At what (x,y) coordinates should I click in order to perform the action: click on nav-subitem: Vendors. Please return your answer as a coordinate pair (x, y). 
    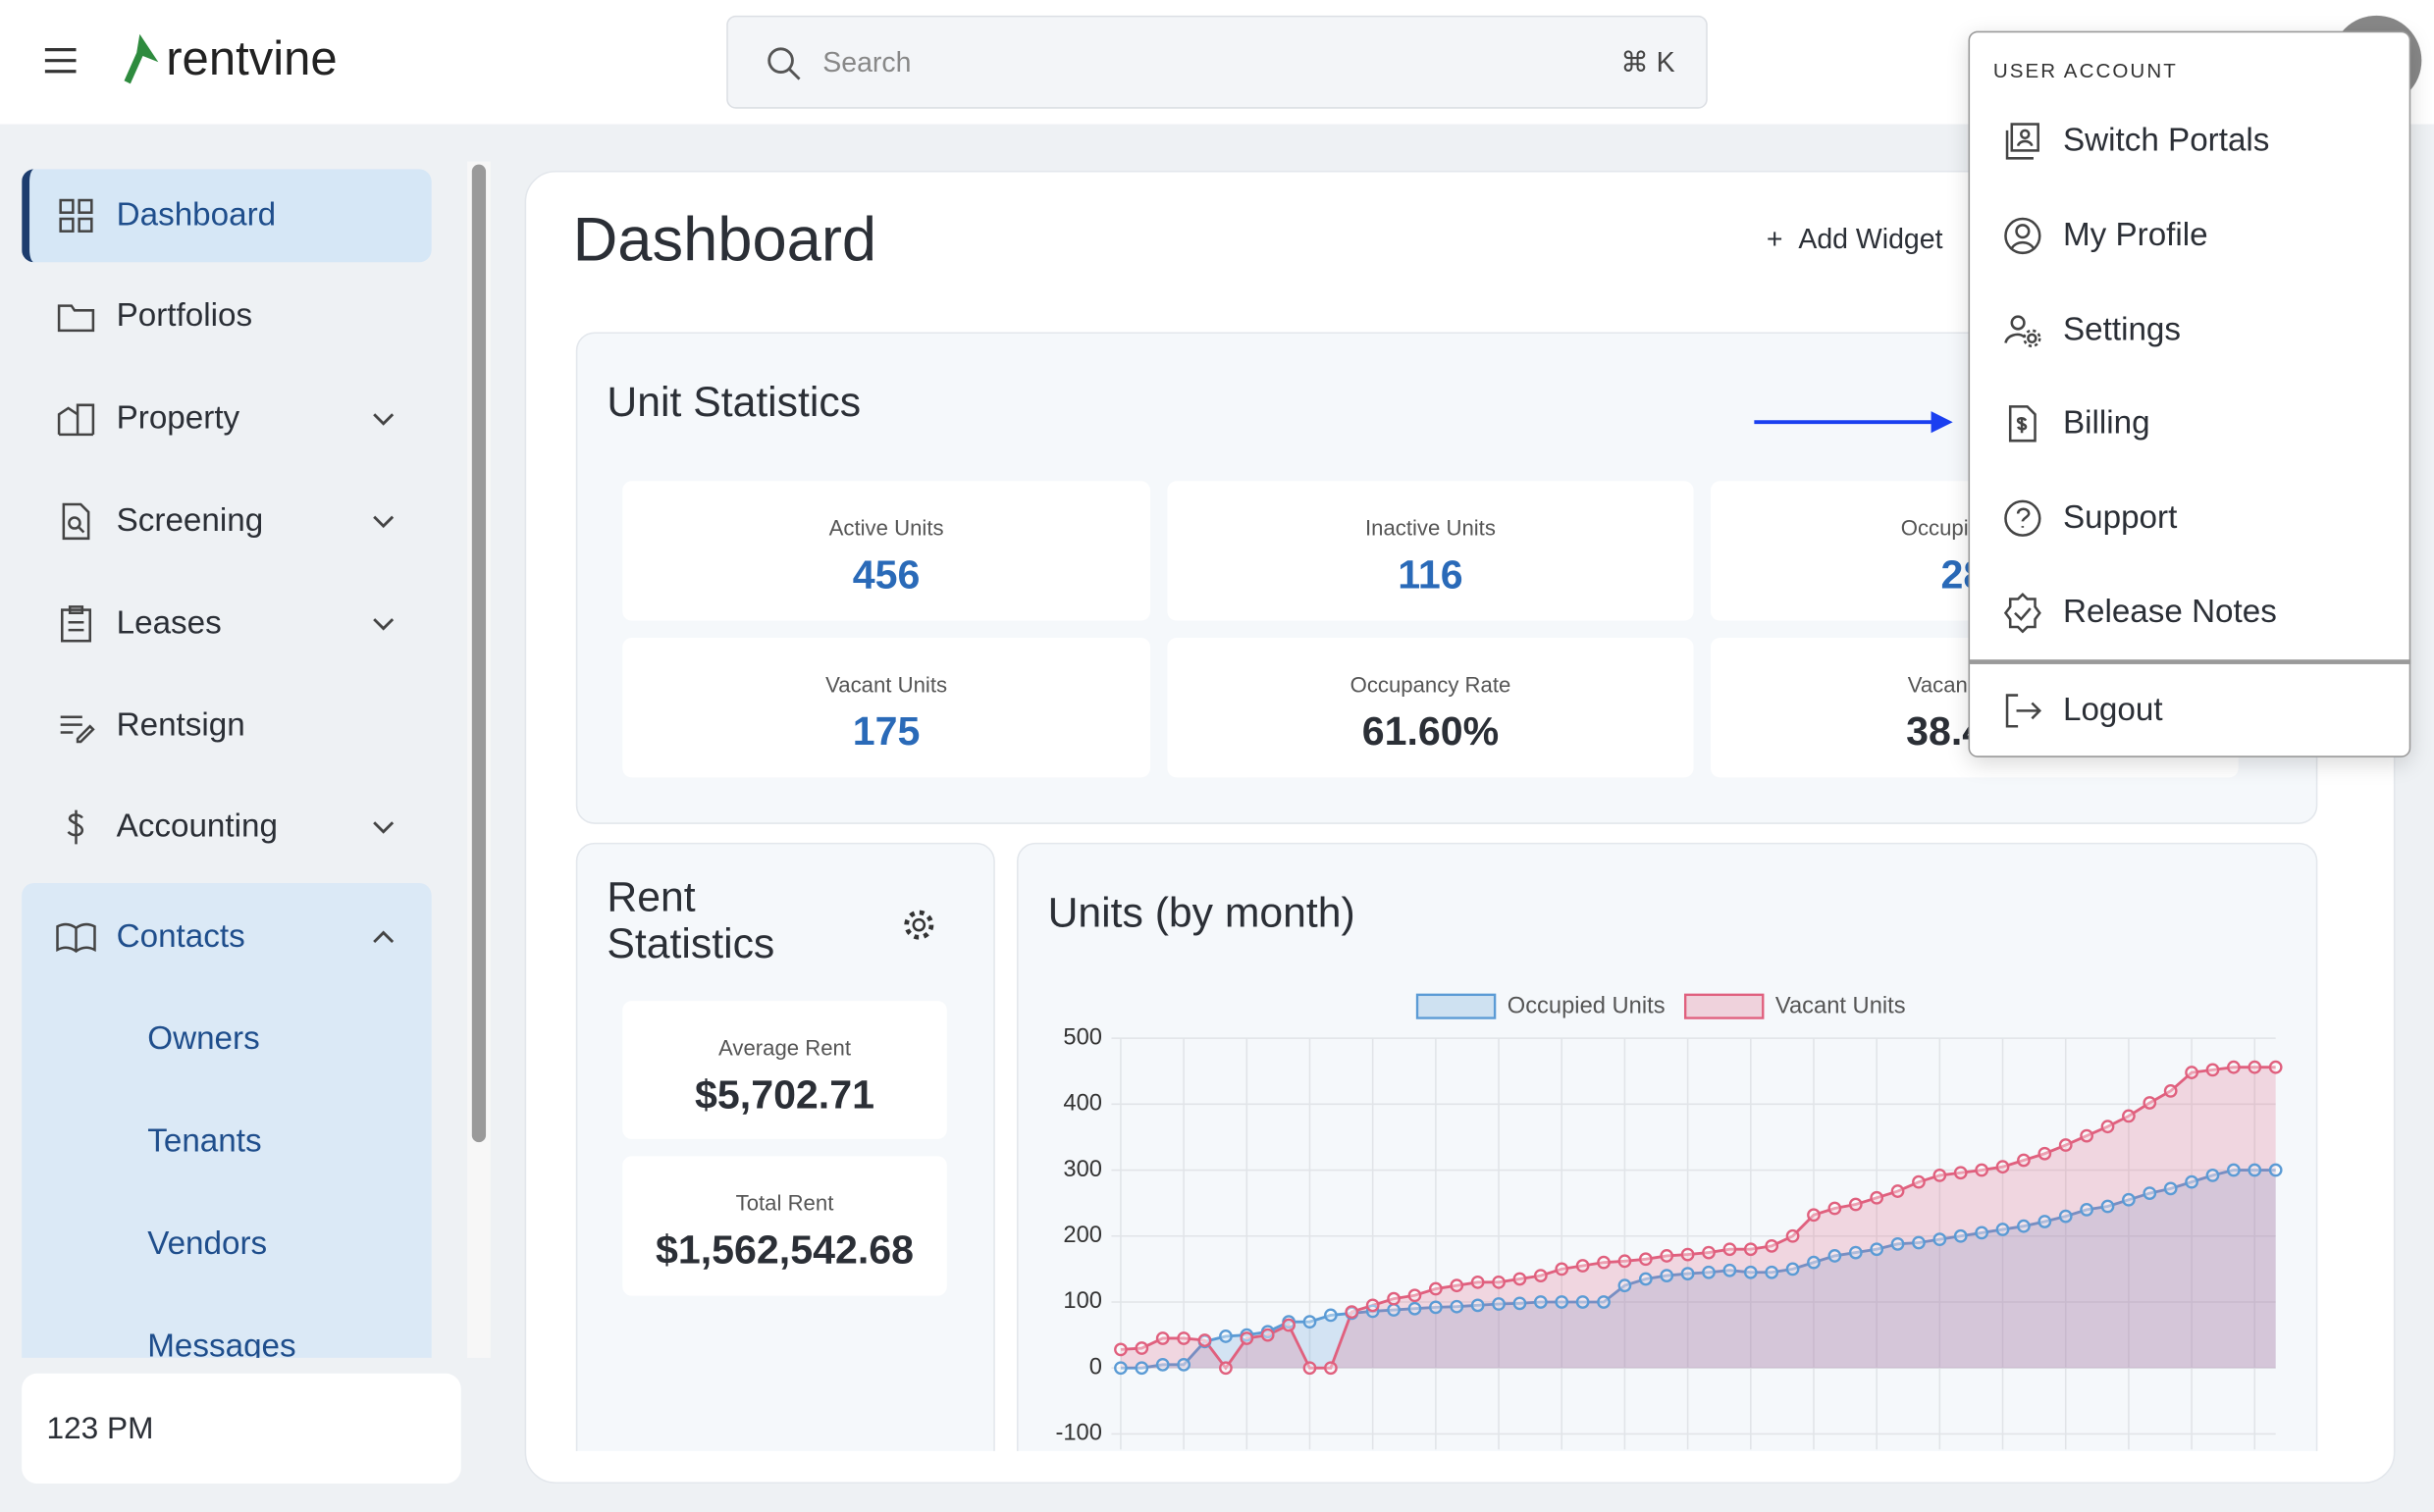
    Looking at the image, I should click on (207, 1243).